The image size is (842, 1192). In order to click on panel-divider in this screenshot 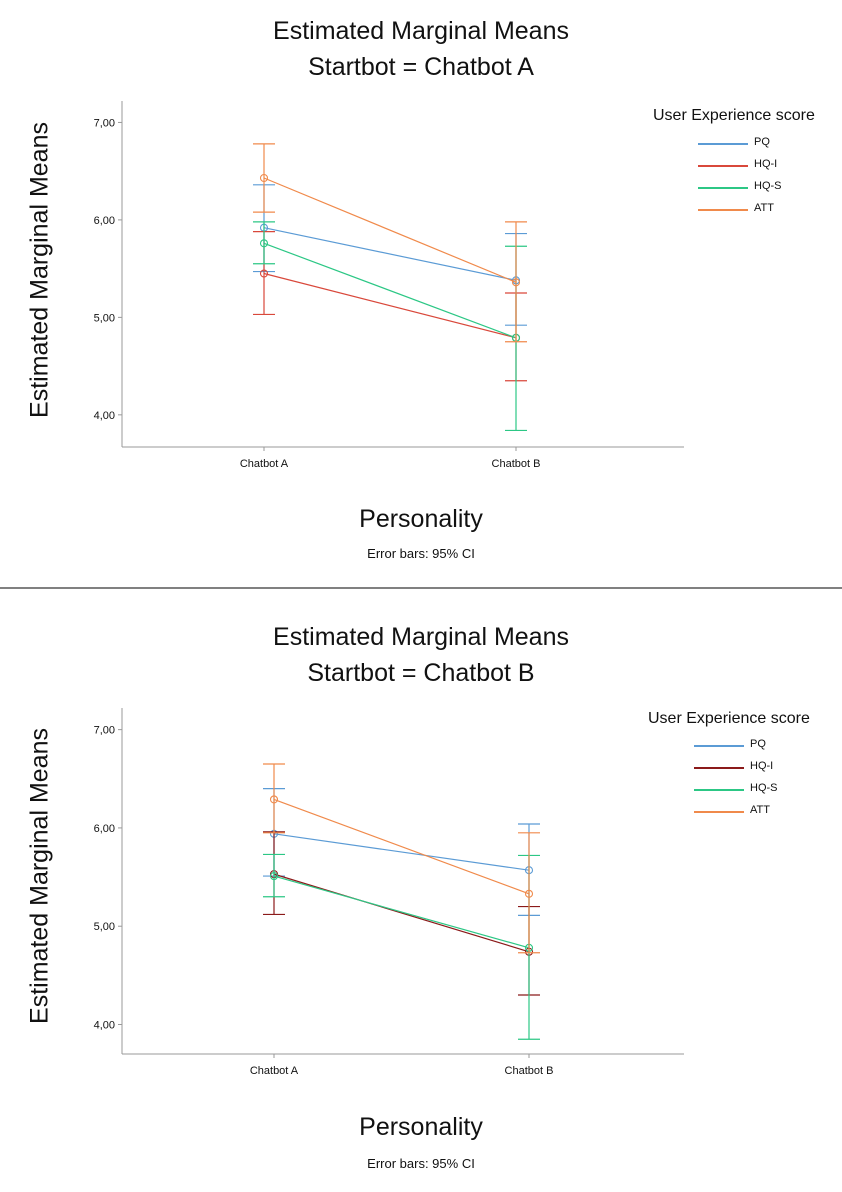, I will do `click(421, 588)`.